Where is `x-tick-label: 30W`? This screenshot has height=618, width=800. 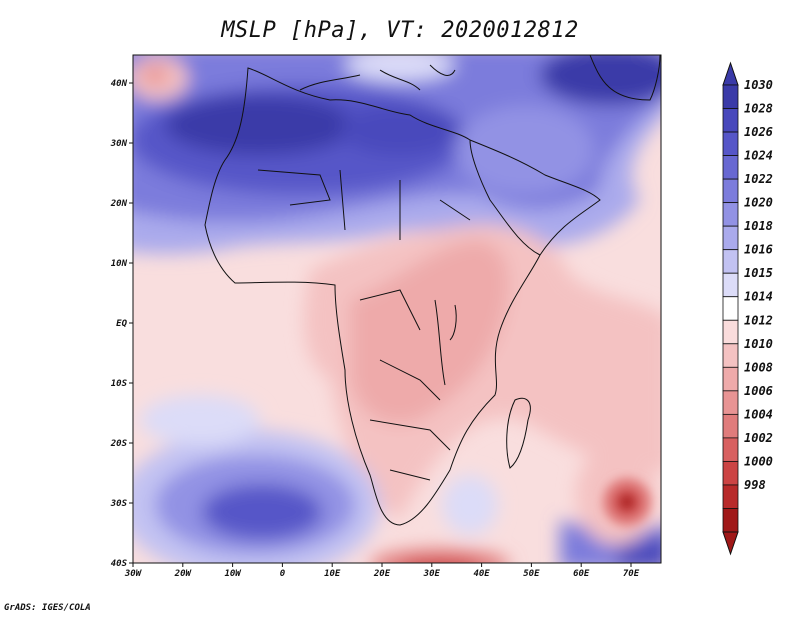 x-tick-label: 30W is located at coordinates (133, 574).